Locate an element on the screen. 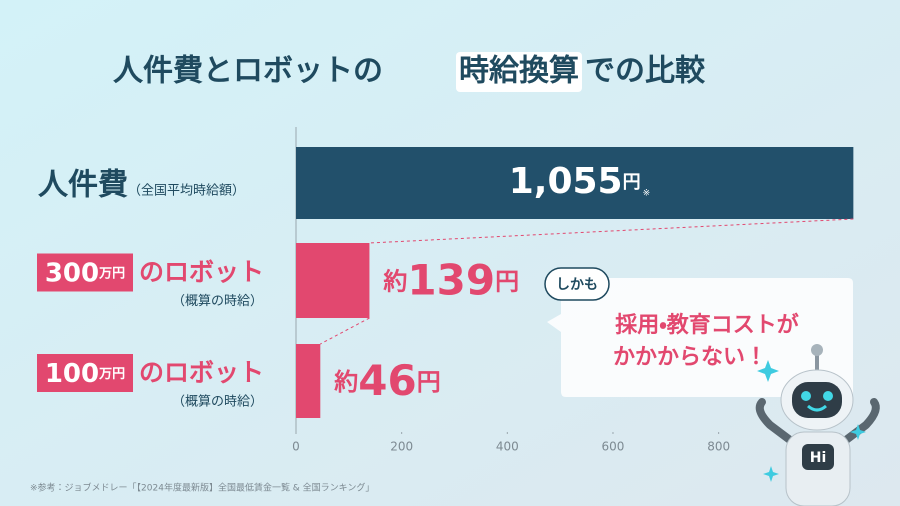 This screenshot has height=506, width=900. robot-arm is located at coordinates (774, 421).